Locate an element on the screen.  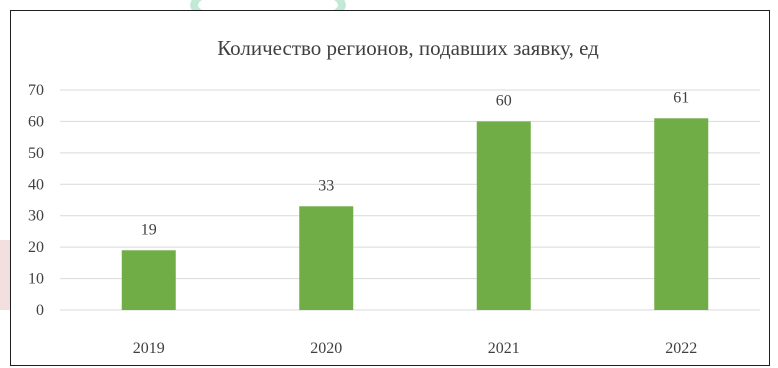
y-tick-label: 70 is located at coordinates (36, 90).